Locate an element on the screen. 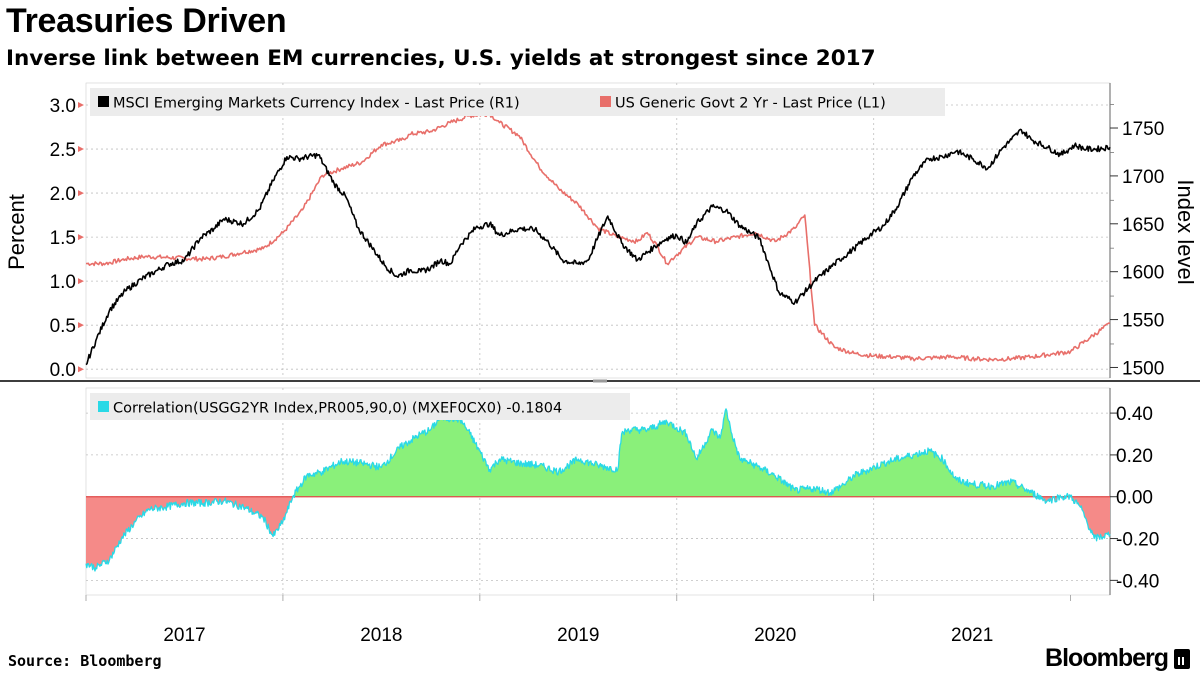 This screenshot has width=1200, height=675. chart-title: Treasuries Driven is located at coordinates (146, 21).